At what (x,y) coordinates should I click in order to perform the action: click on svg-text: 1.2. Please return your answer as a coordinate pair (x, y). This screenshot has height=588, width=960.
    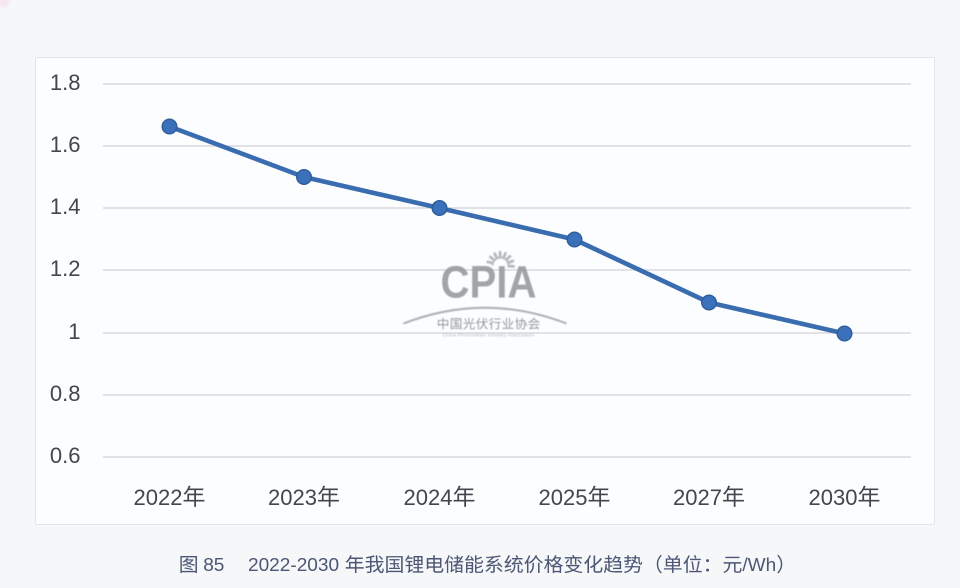
    Looking at the image, I should click on (65, 268).